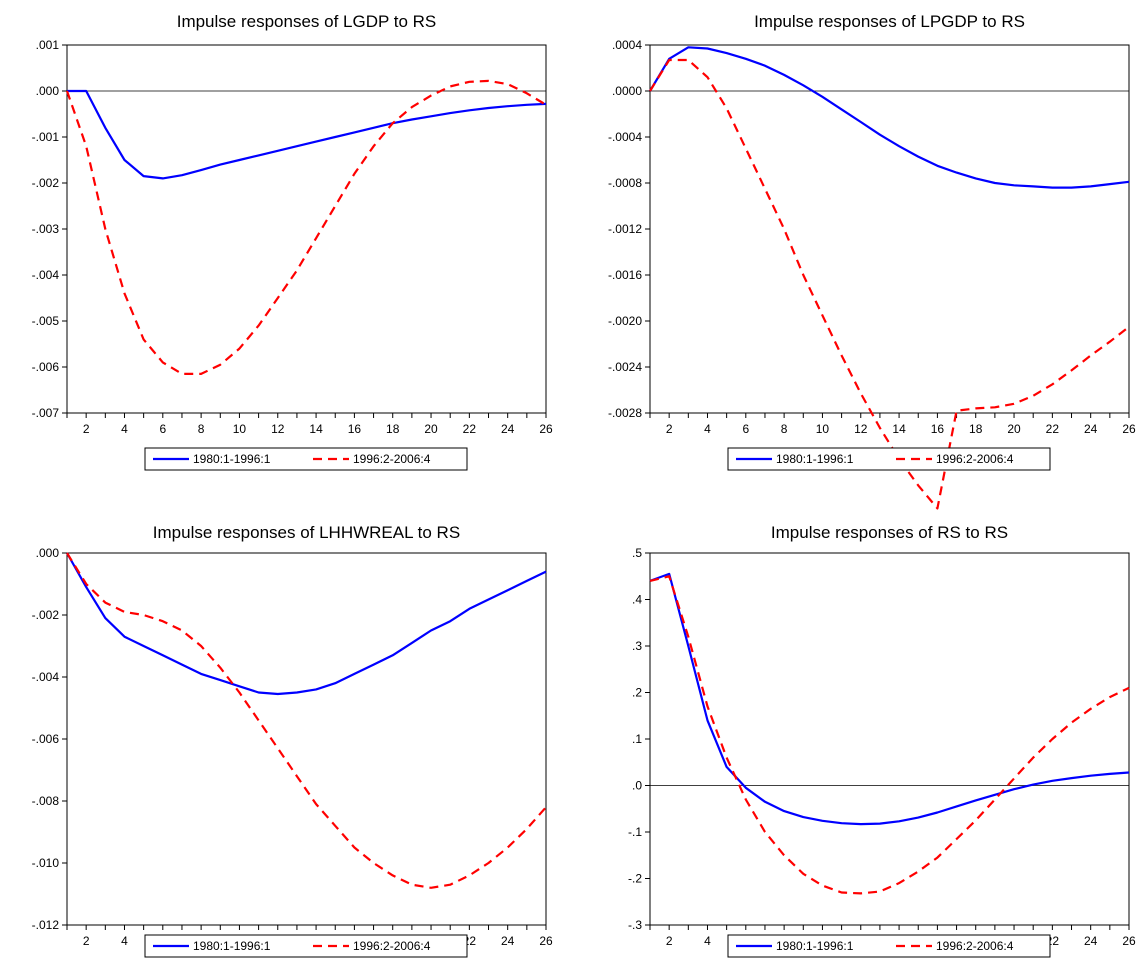  What do you see at coordinates (625, 413) in the screenshot?
I see `y-tick-label: -.0028` at bounding box center [625, 413].